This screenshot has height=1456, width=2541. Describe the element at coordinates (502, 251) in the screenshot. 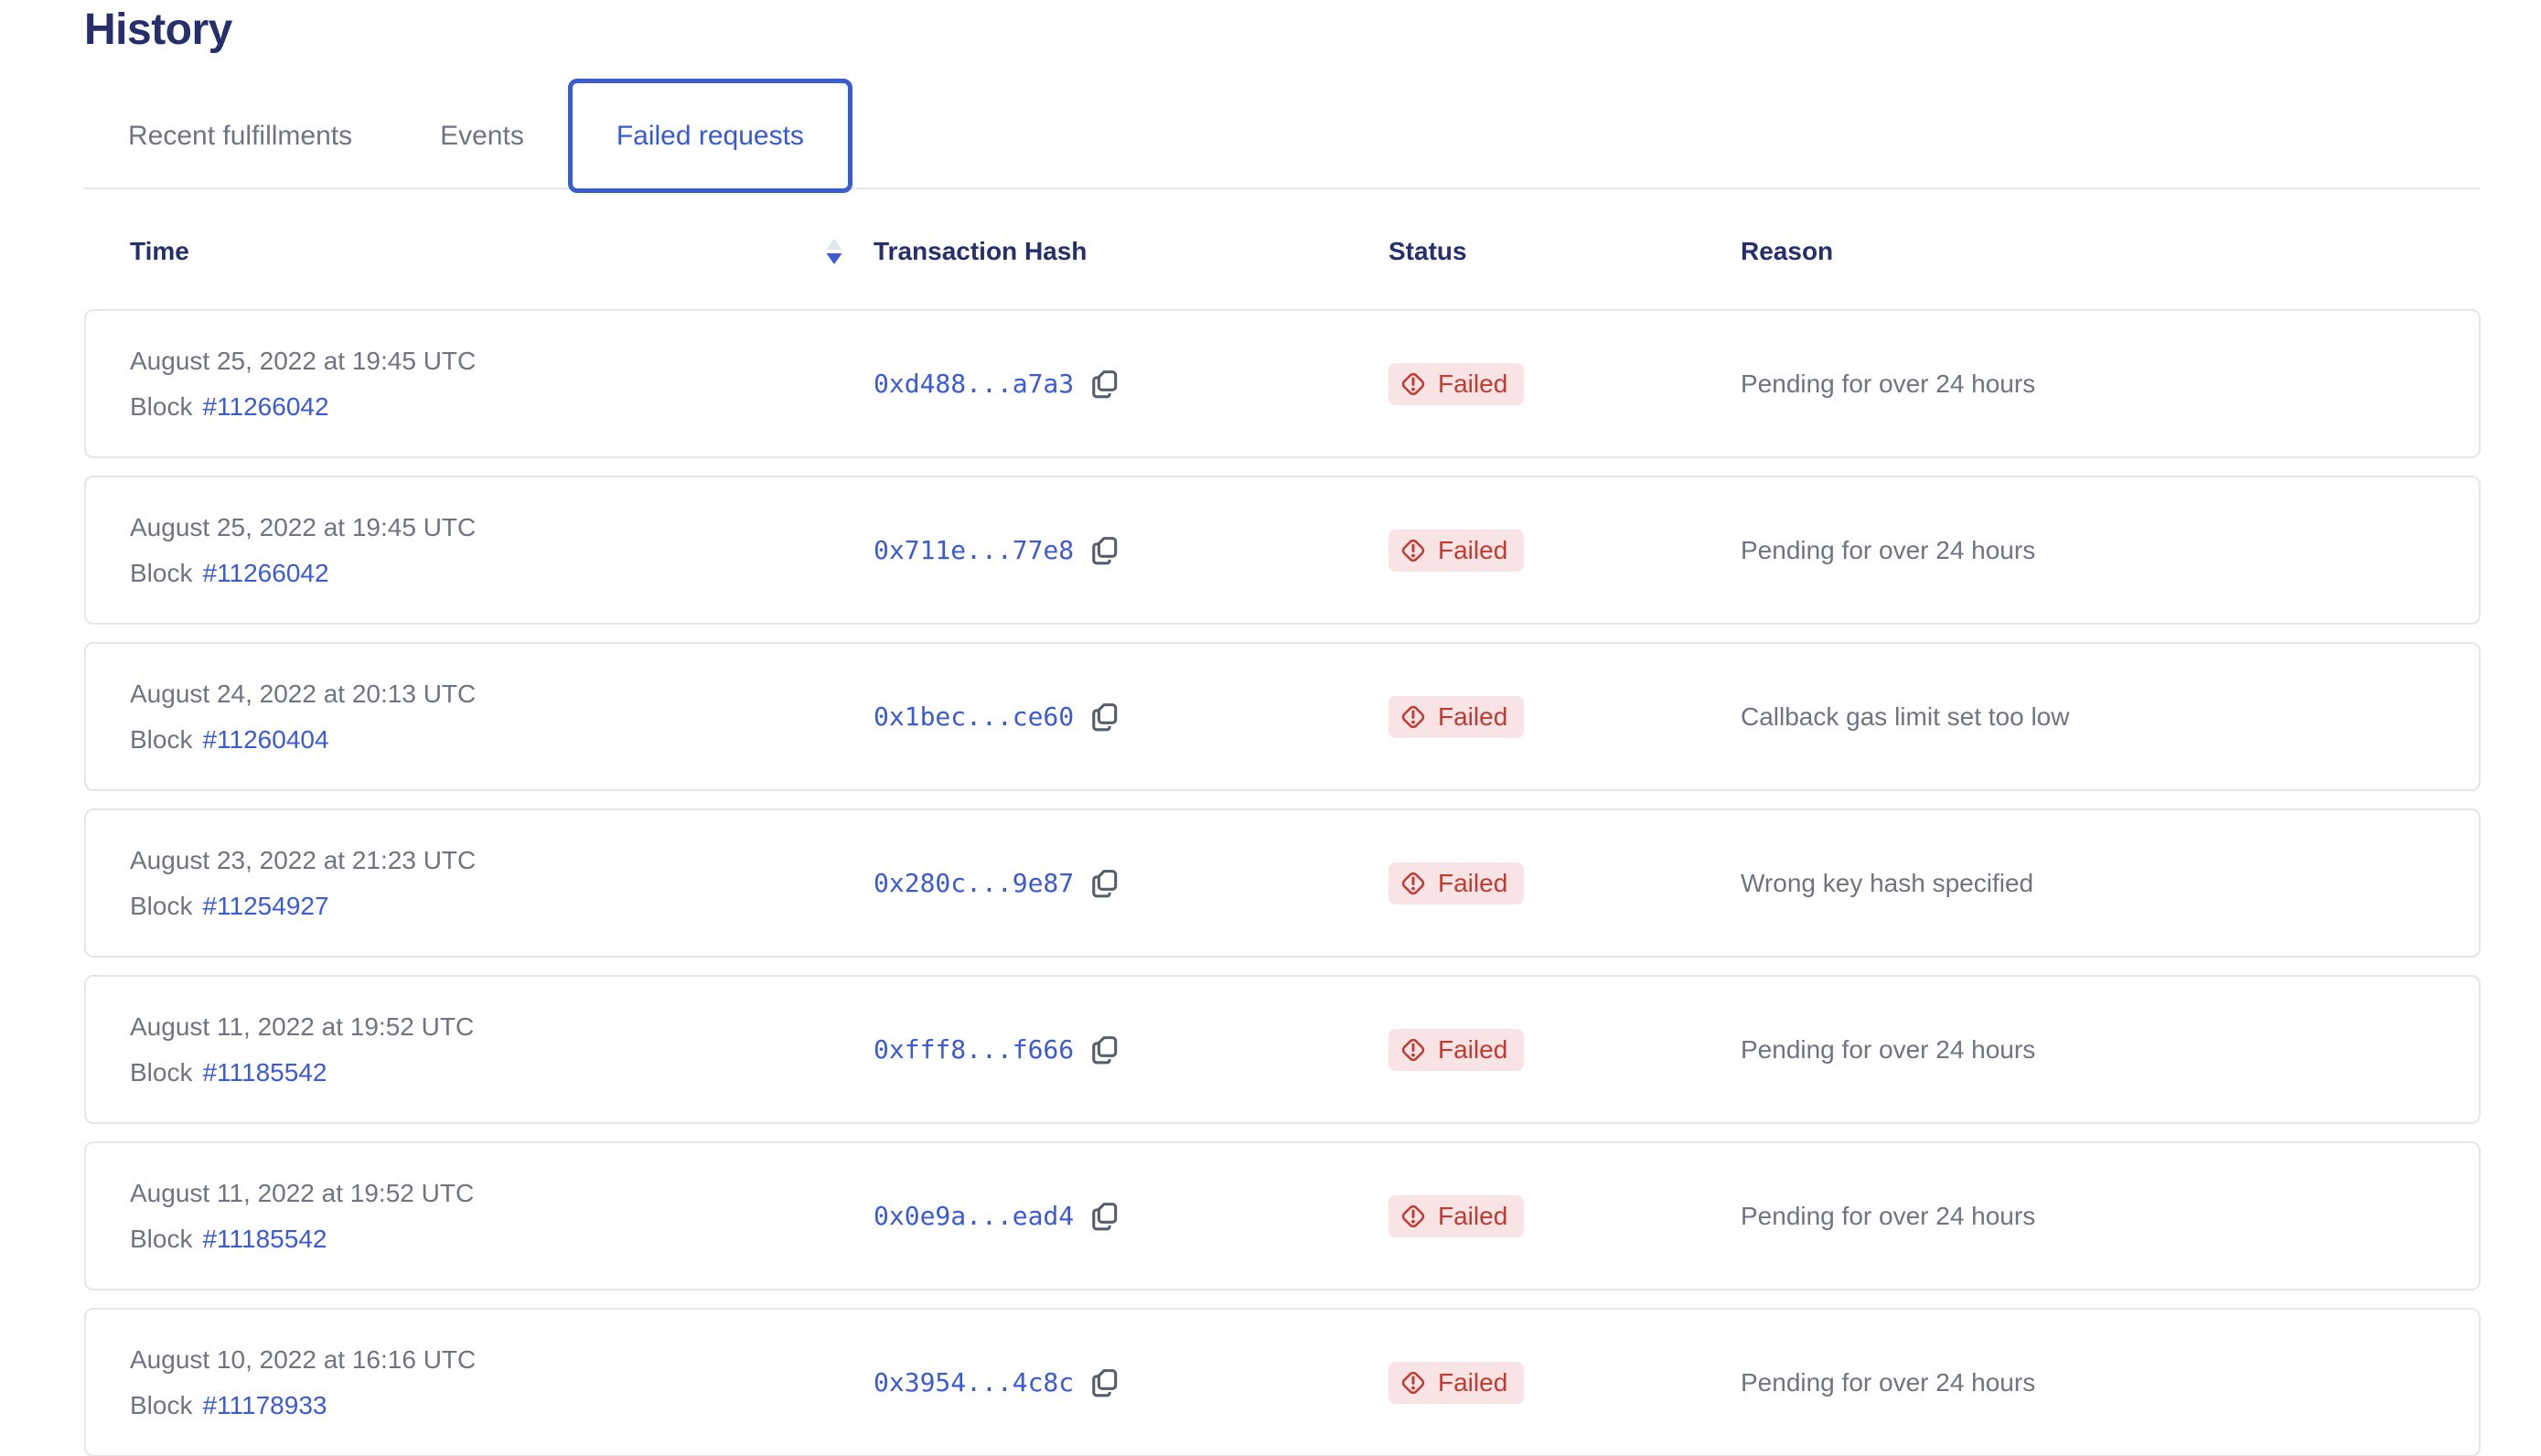

I see `column-header-time: Time` at that location.